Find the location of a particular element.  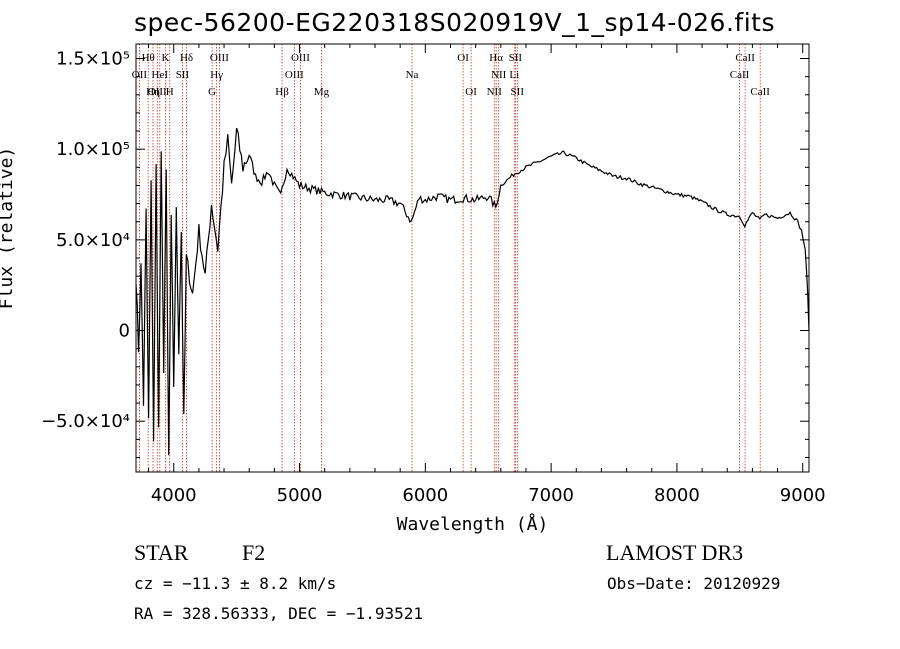

x-tick-label-0: 4000 is located at coordinates (174, 495).